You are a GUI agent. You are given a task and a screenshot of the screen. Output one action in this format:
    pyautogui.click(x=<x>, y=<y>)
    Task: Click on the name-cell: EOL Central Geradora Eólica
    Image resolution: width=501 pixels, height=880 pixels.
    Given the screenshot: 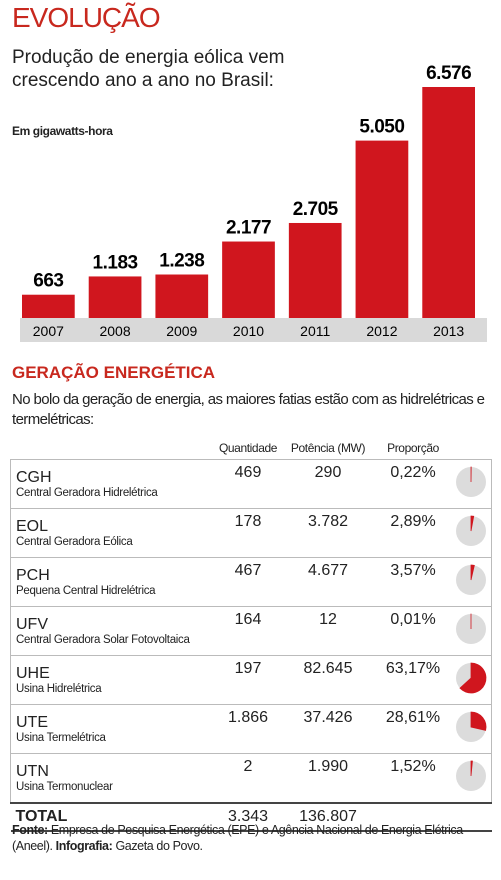 What is the action you would take?
    pyautogui.click(x=113, y=533)
    